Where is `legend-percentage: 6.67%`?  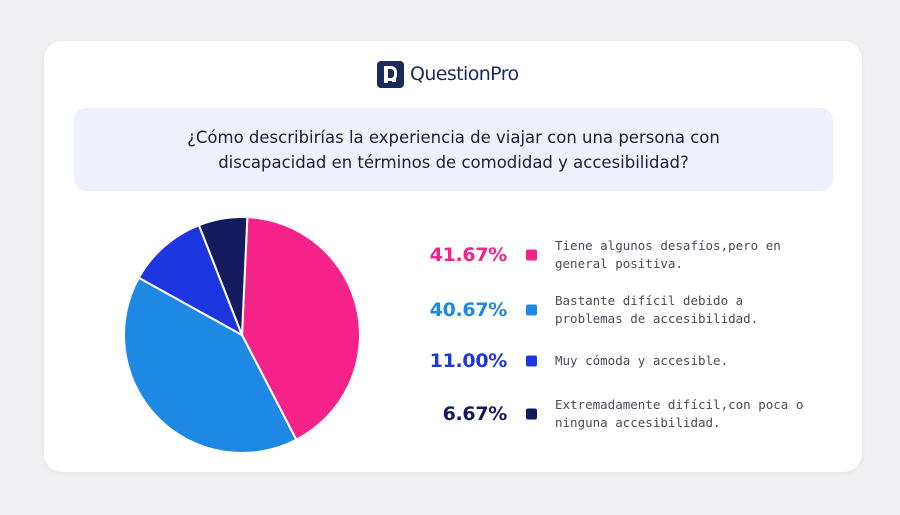 legend-percentage: 6.67% is located at coordinates (475, 414).